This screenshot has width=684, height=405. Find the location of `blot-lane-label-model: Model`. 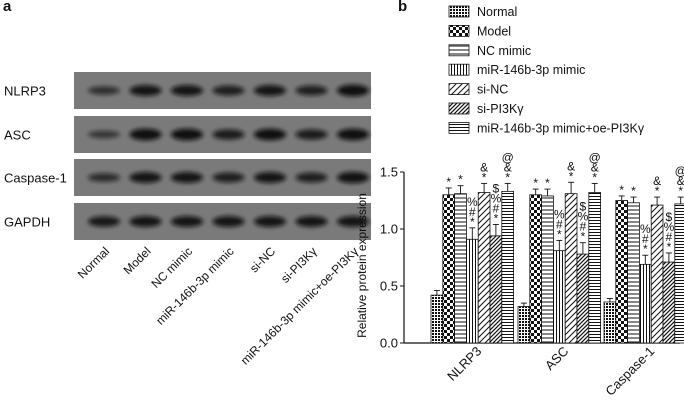

blot-lane-label-model: Model is located at coordinates (137, 260).